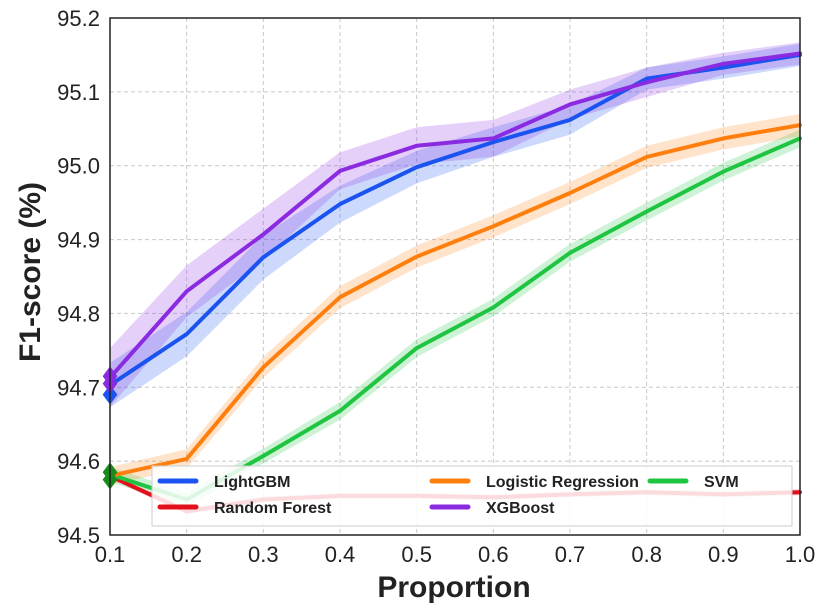 This screenshot has width=831, height=615. I want to click on y-tick-label: 95.0, so click(78, 166).